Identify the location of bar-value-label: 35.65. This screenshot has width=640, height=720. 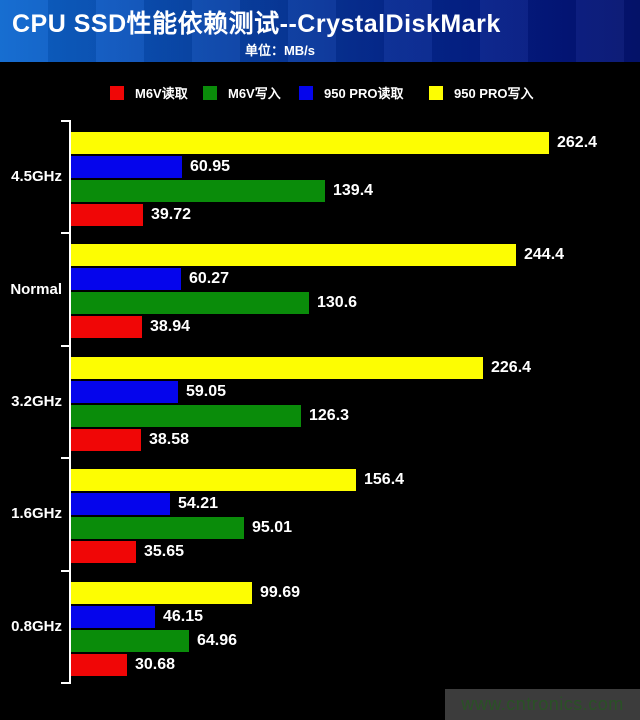
(164, 552).